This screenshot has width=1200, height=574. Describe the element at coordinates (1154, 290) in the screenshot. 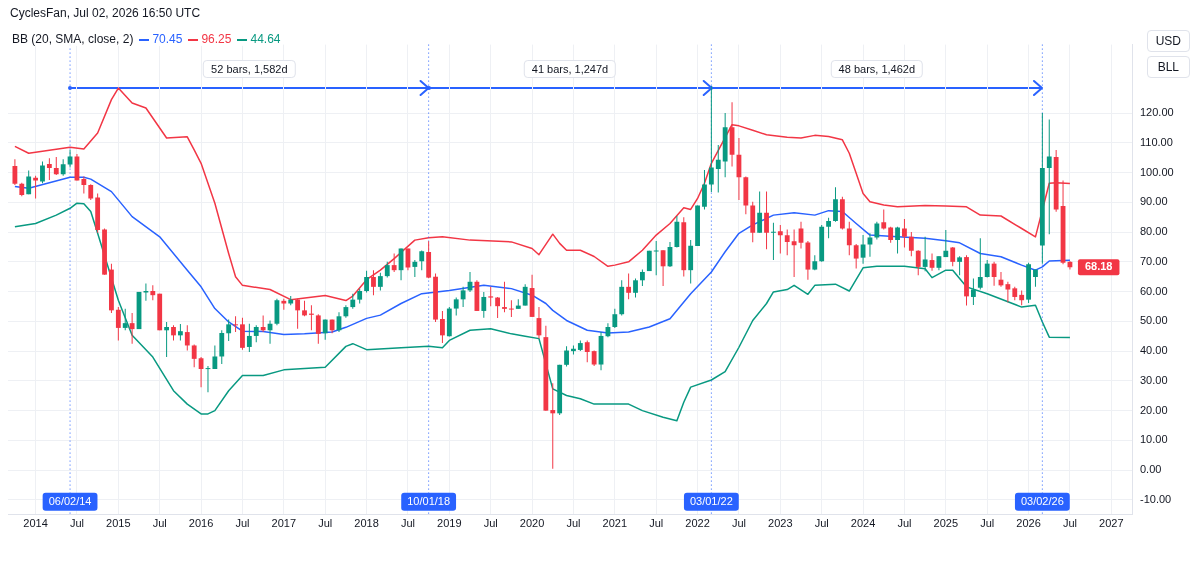

I see `y-tick-label: 60.00` at that location.